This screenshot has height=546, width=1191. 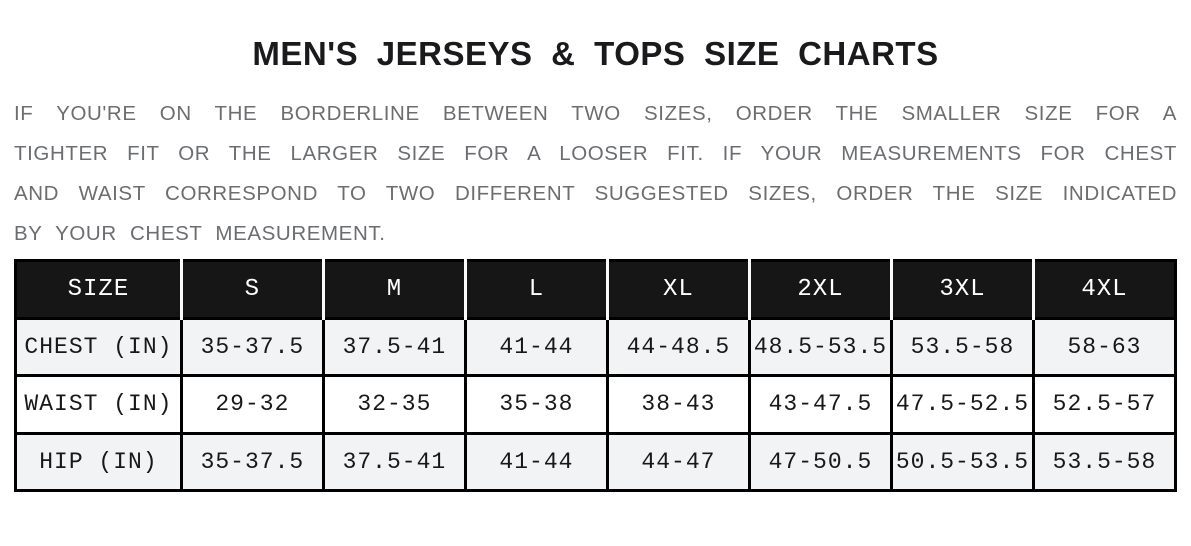 What do you see at coordinates (251, 289) in the screenshot?
I see `column-header-s: S` at bounding box center [251, 289].